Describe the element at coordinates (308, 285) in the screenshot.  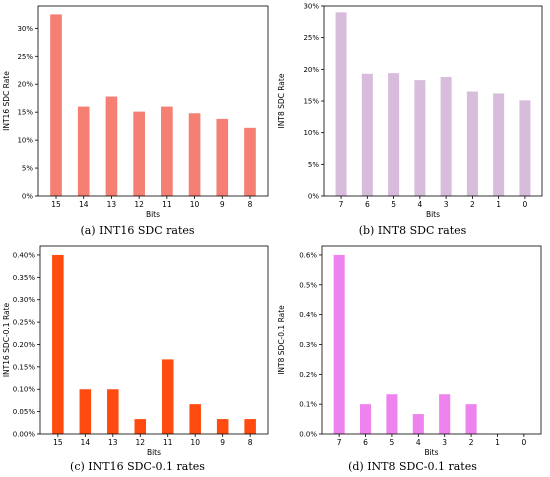
I see `y-tick-label: 0.5%` at that location.